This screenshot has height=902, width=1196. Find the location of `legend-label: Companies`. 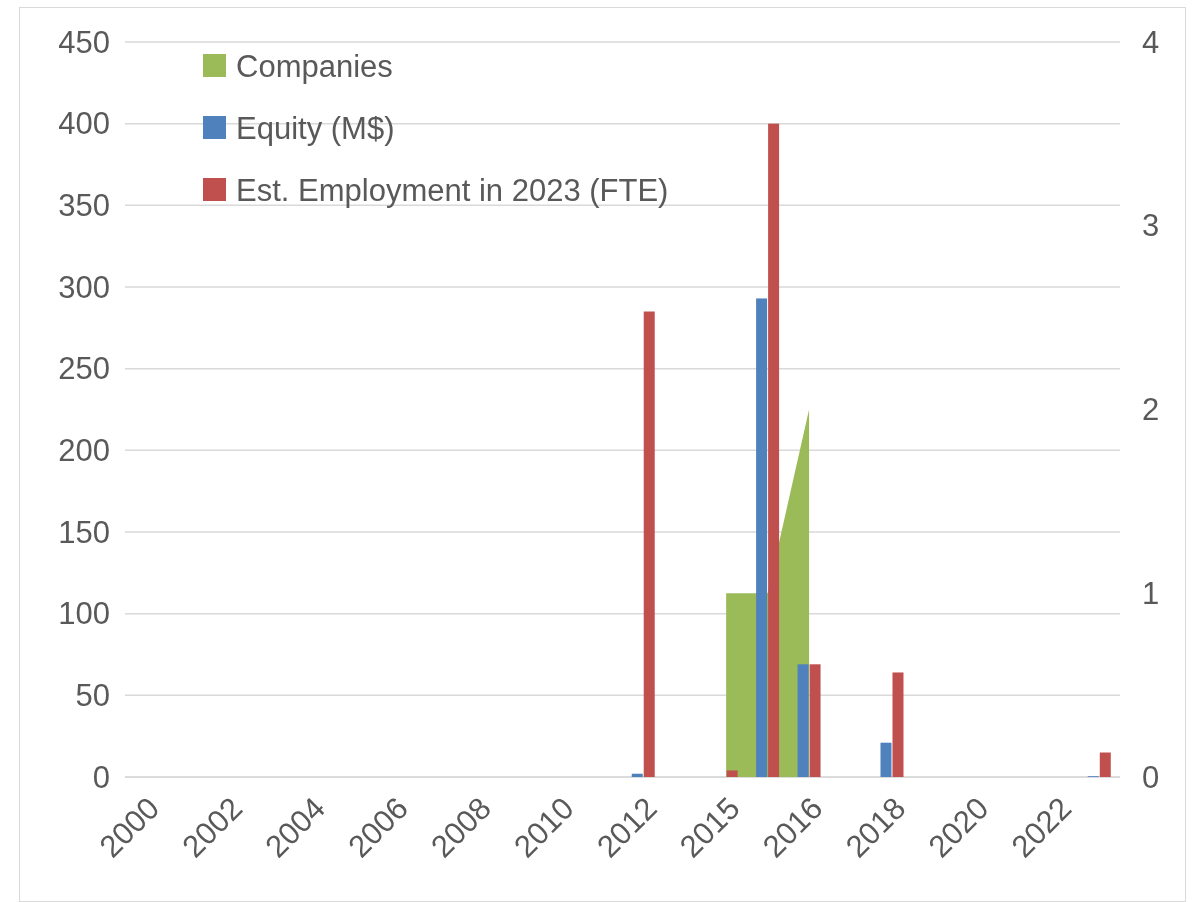

legend-label: Companies is located at coordinates (314, 66).